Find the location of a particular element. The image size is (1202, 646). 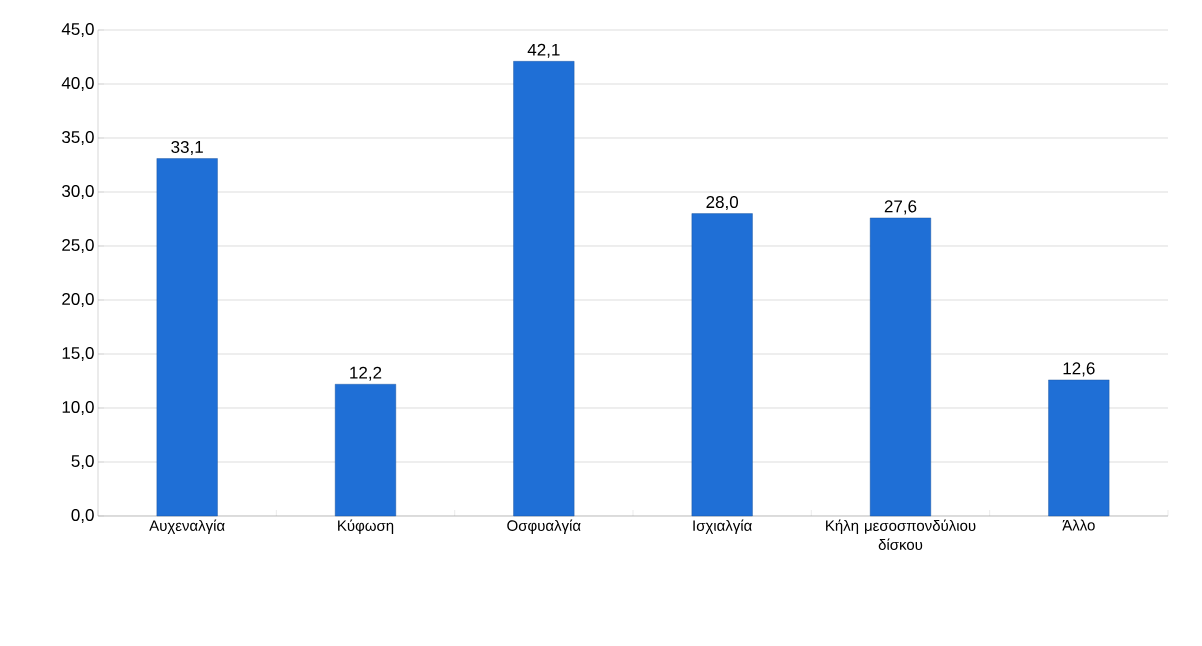

y-tick-label: 25,0 is located at coordinates (78, 246).